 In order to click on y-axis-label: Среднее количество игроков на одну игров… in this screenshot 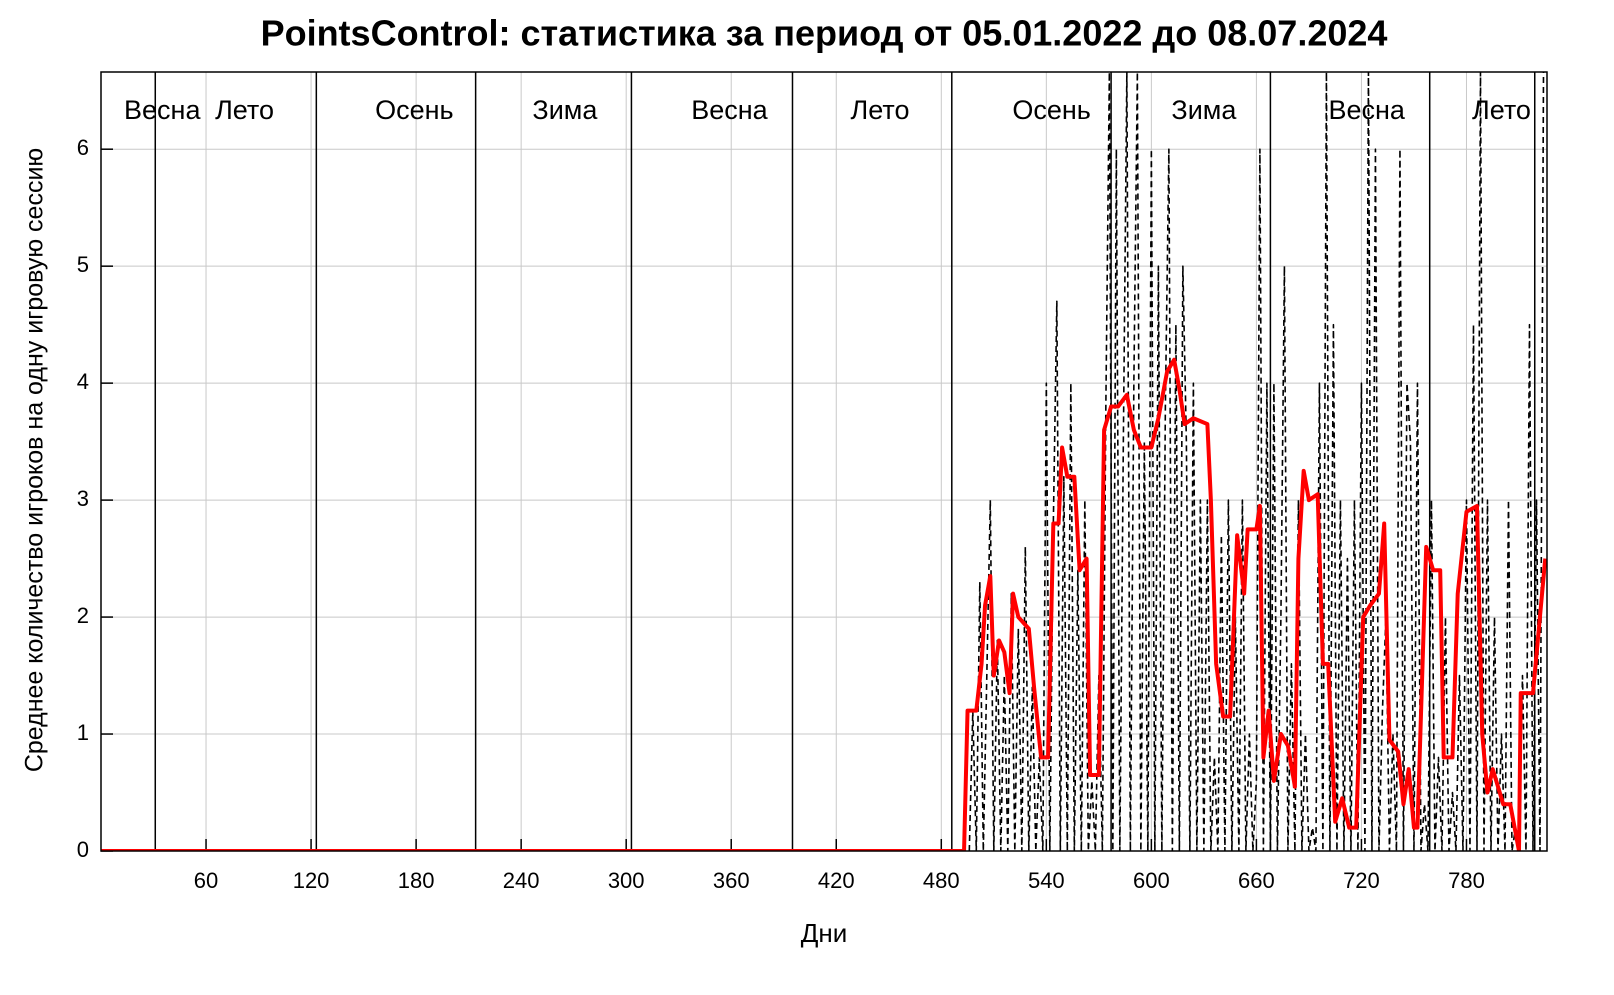, I will do `click(35, 460)`.